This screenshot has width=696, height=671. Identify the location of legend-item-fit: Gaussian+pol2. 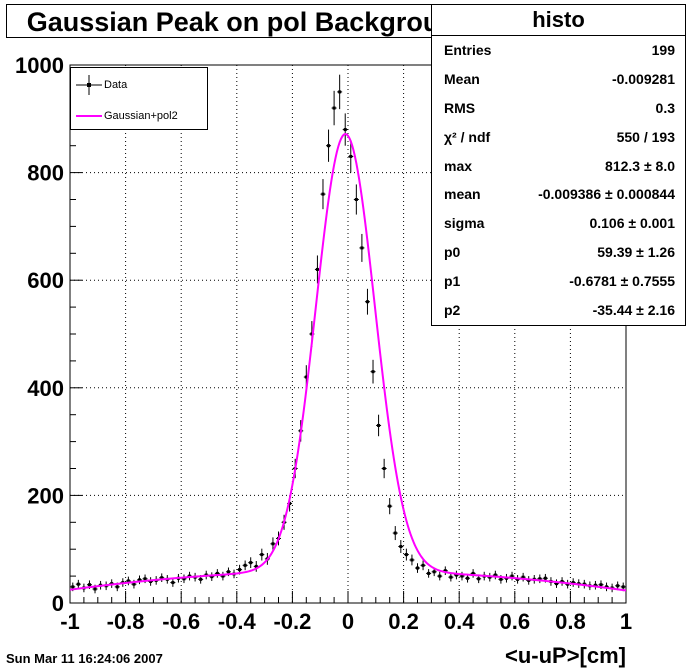
(139, 114).